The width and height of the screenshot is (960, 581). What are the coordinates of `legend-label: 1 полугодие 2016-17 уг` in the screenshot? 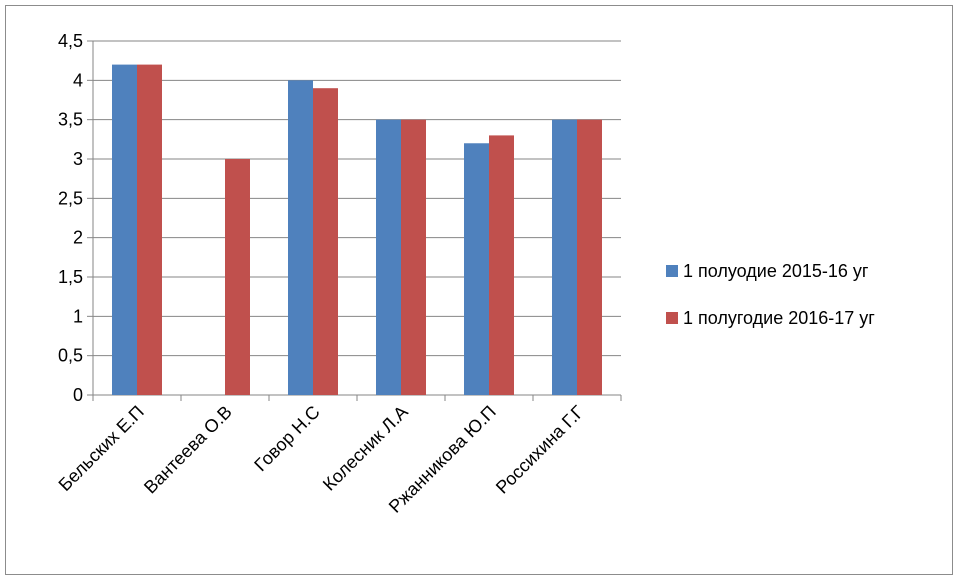 It's located at (779, 318).